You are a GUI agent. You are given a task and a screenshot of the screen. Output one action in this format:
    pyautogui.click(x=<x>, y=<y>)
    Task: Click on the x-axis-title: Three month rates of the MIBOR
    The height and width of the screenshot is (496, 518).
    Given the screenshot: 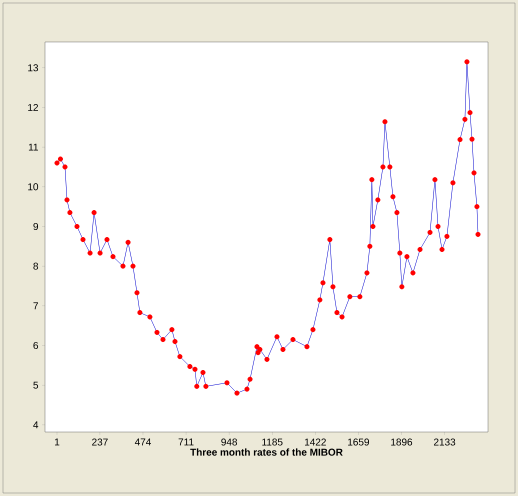 What is the action you would take?
    pyautogui.click(x=266, y=452)
    